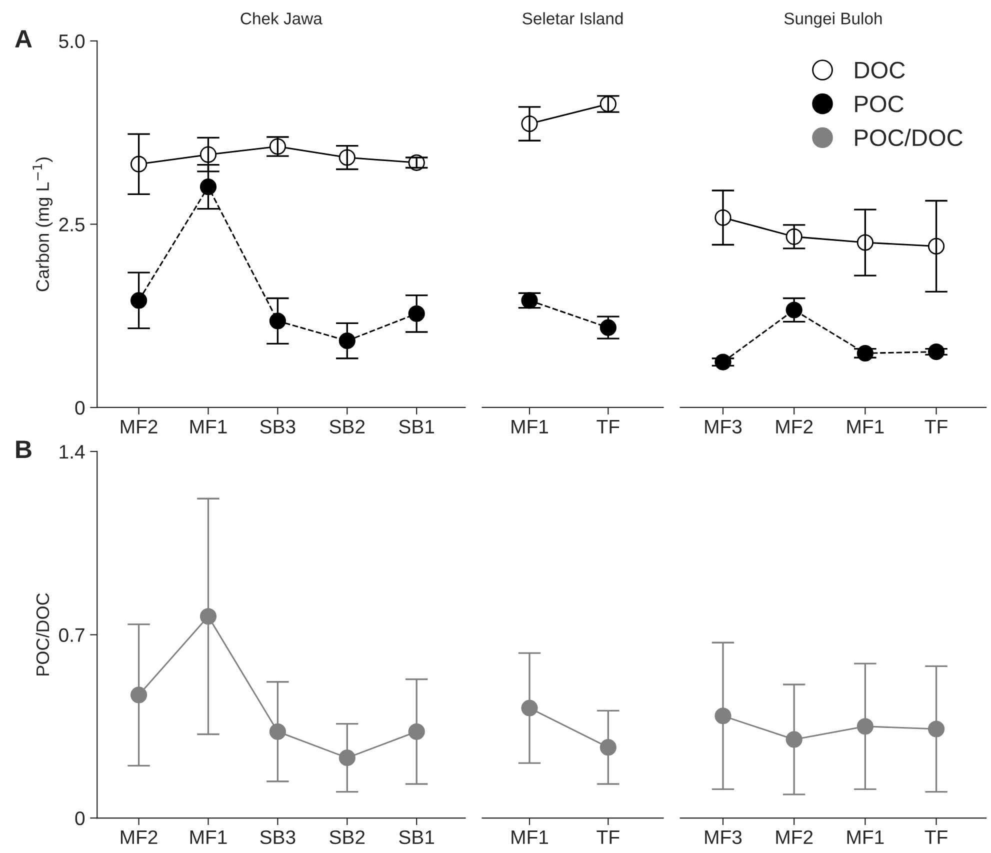 The height and width of the screenshot is (853, 991). What do you see at coordinates (42, 225) in the screenshot?
I see `y-axis-title: Carbon (mg L$^{−1}$)` at bounding box center [42, 225].